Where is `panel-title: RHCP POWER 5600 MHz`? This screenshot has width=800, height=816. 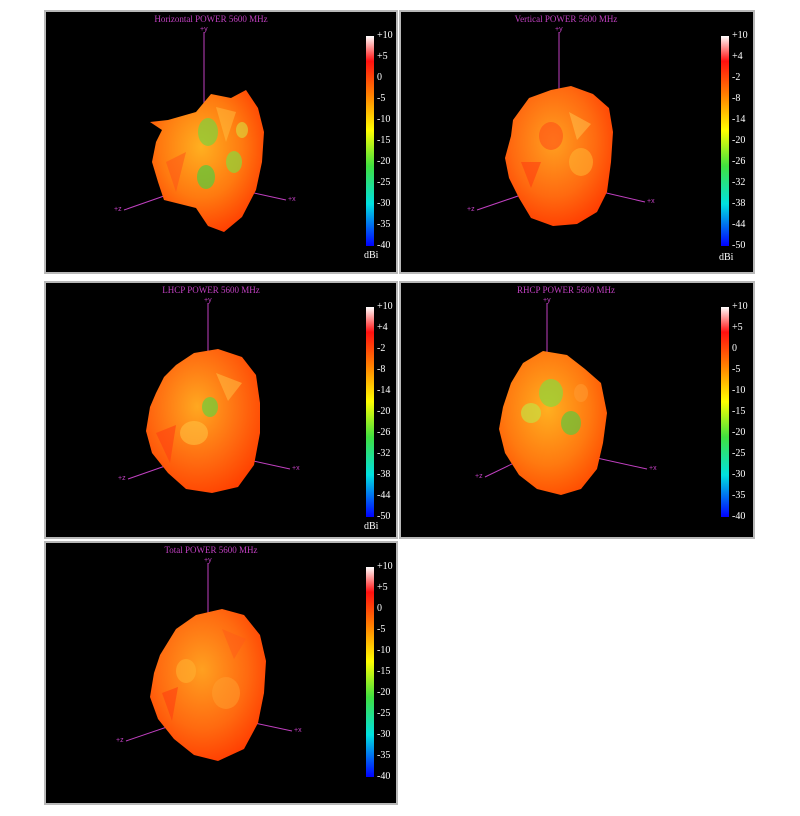 panel-title: RHCP POWER 5600 MHz is located at coordinates (566, 290).